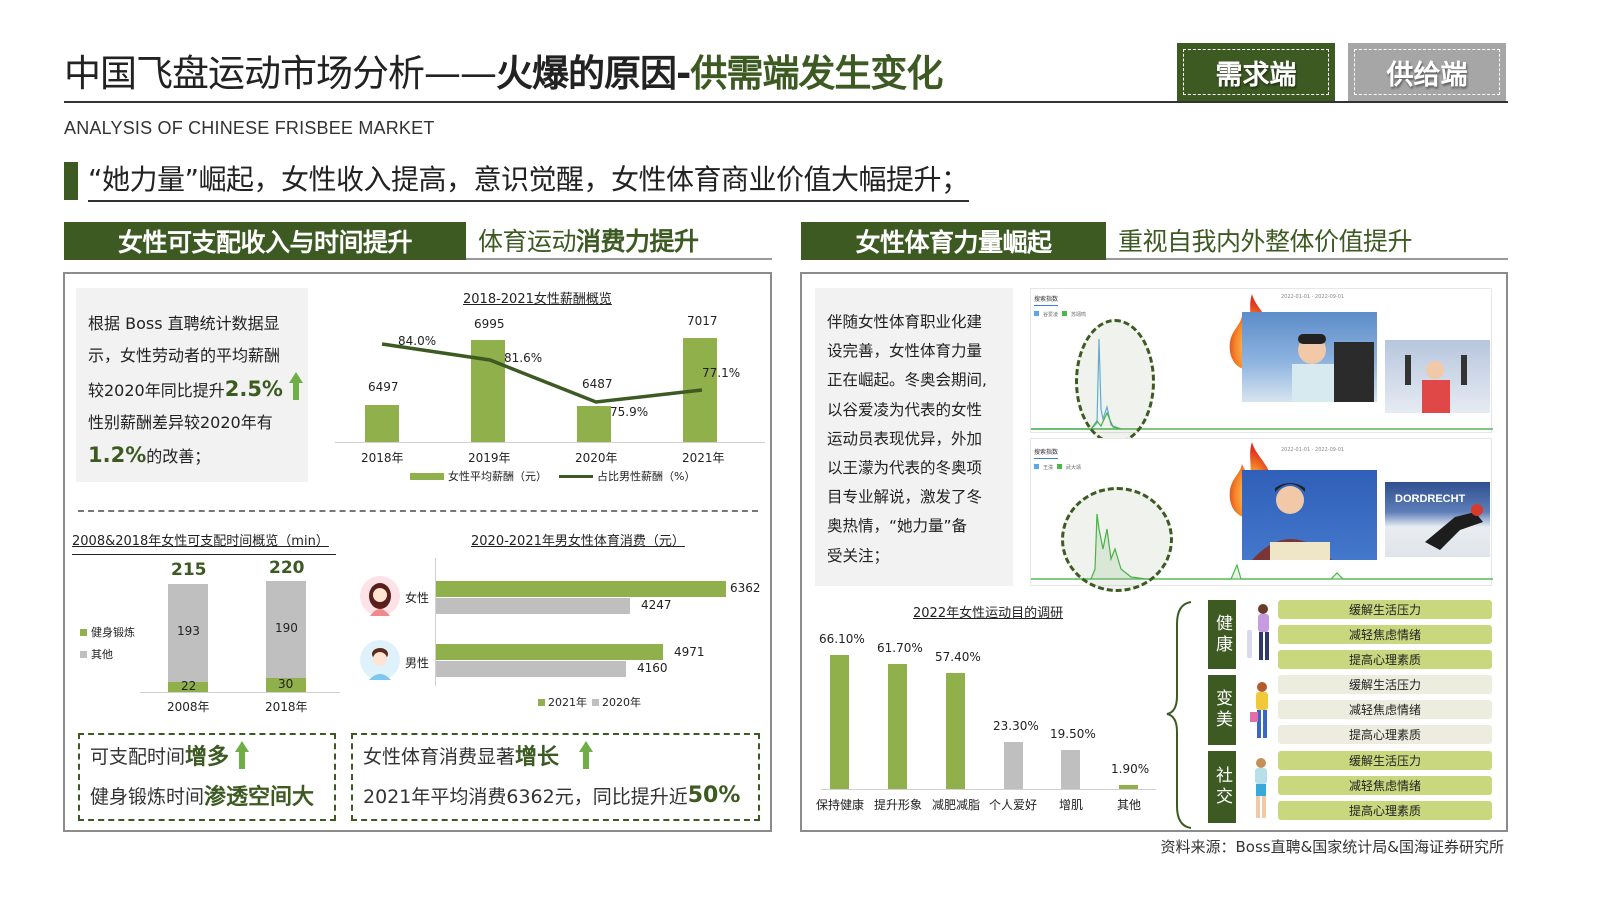 The width and height of the screenshot is (1600, 900). Describe the element at coordinates (578, 541) in the screenshot. I see `chart-title: 2020-2021年男女性体育消费（元）` at that location.